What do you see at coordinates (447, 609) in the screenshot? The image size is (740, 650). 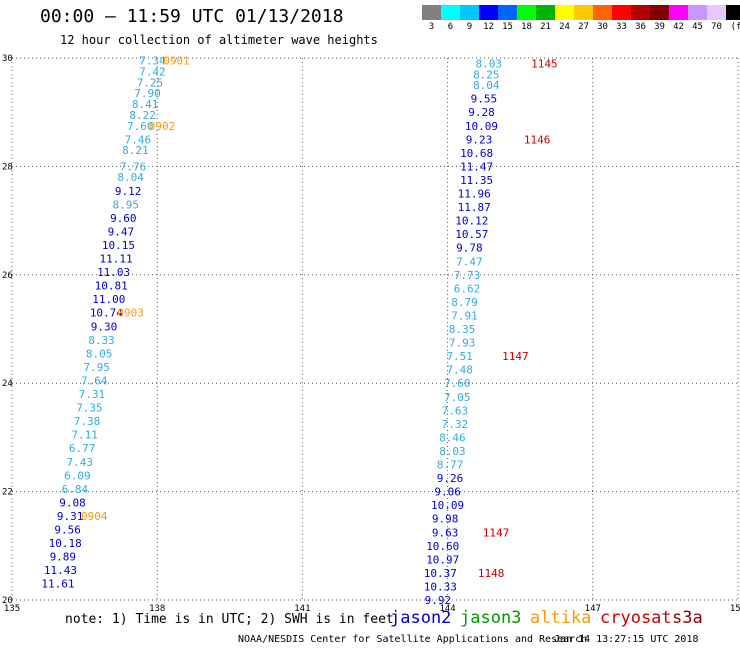 I see `x-tick-label: 144` at bounding box center [447, 609].